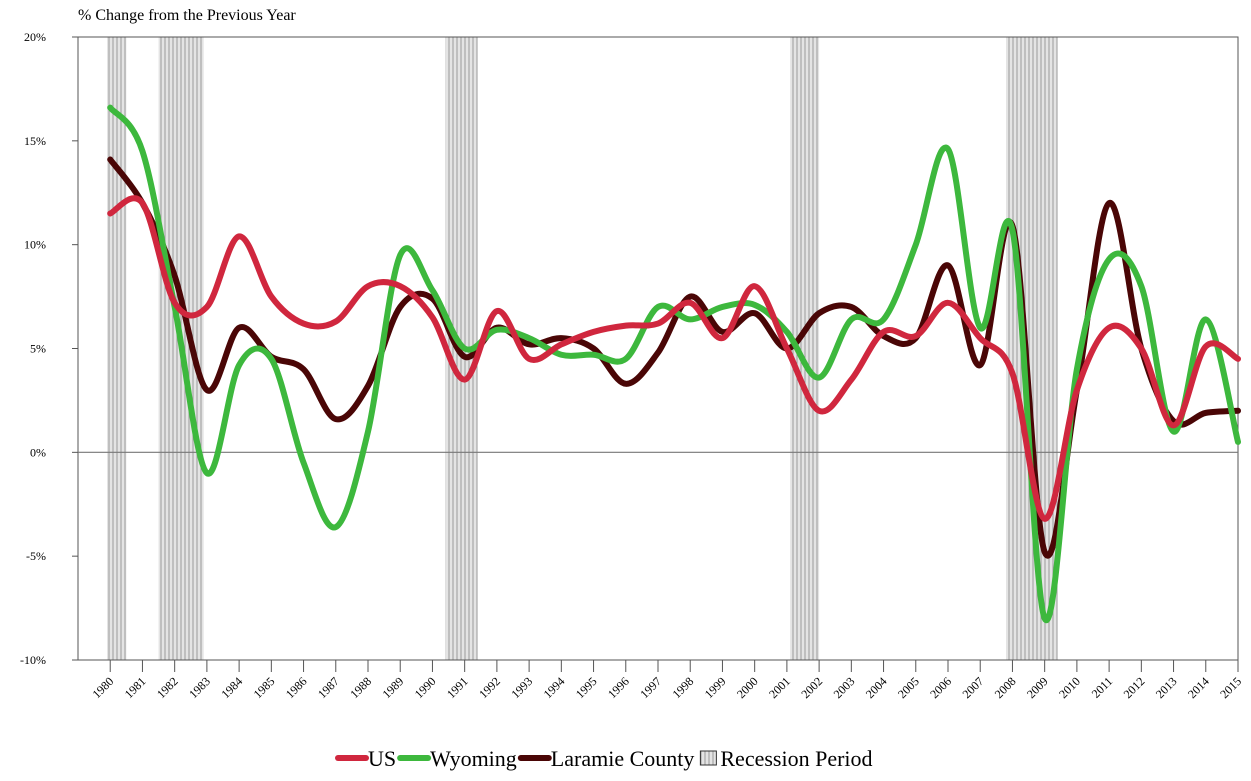  I want to click on x-tick-label: 1982, so click(167, 687).